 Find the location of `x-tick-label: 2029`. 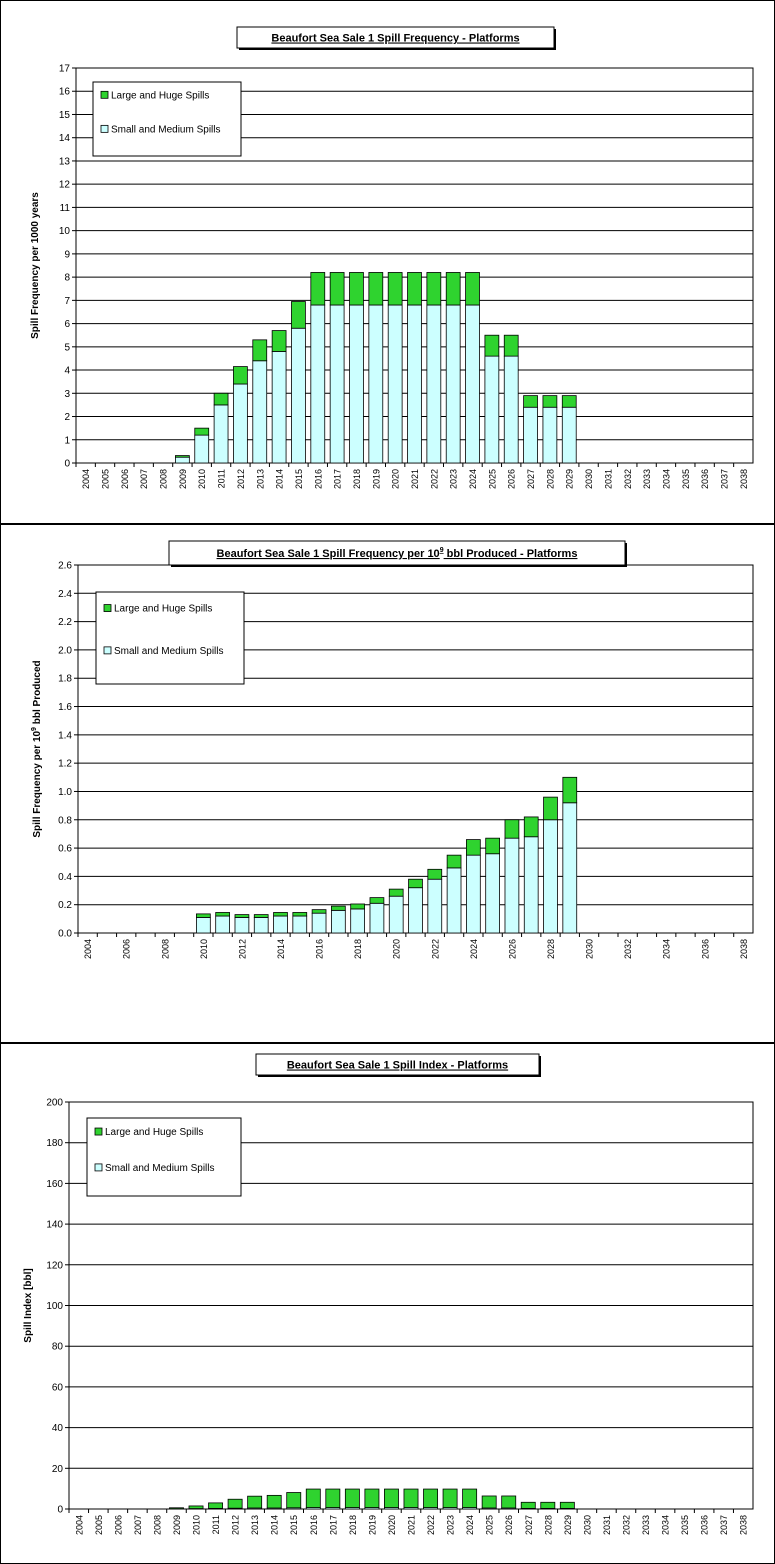

x-tick-label: 2029 is located at coordinates (570, 479).